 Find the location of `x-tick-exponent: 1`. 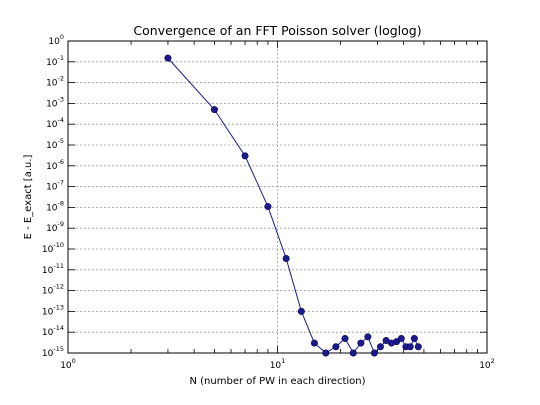

x-tick-exponent: 1 is located at coordinates (283, 361).